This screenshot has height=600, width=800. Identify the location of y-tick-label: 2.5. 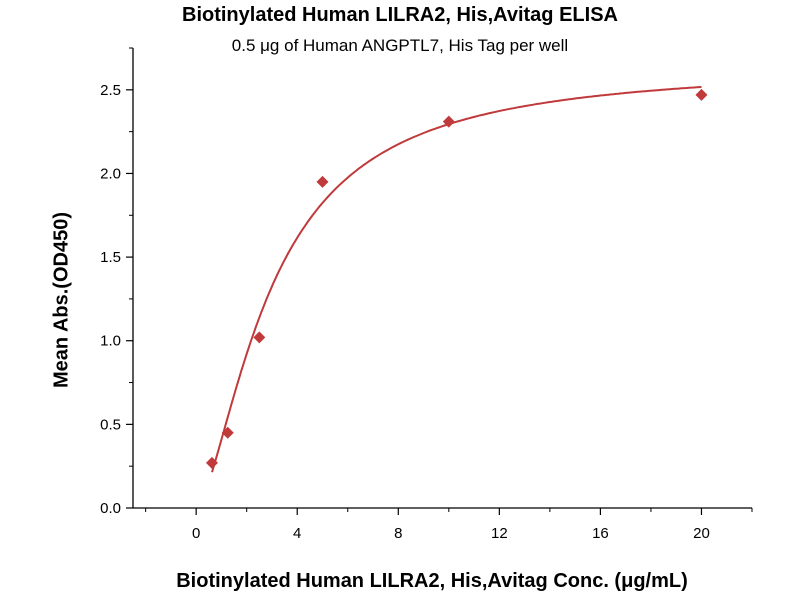
(110, 90).